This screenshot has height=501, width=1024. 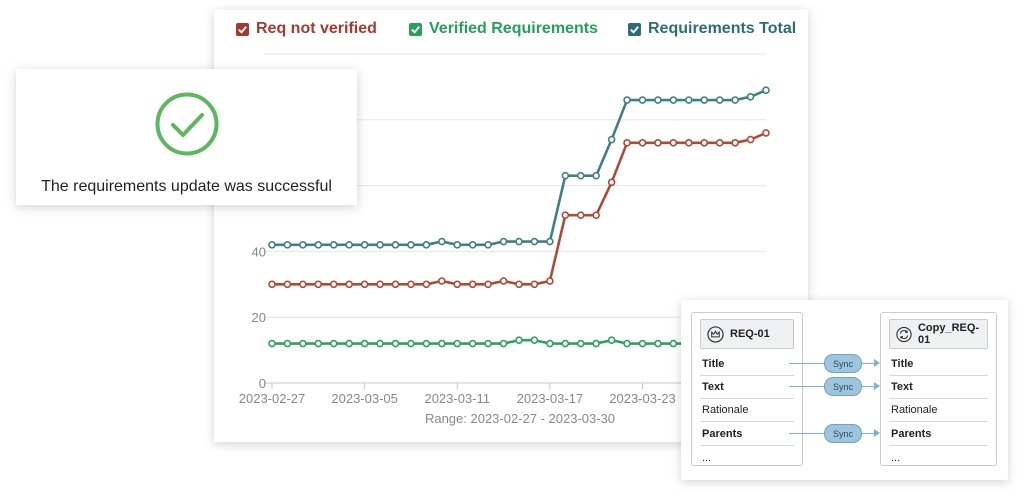 I want to click on source-row-parents: Parents, so click(x=747, y=434).